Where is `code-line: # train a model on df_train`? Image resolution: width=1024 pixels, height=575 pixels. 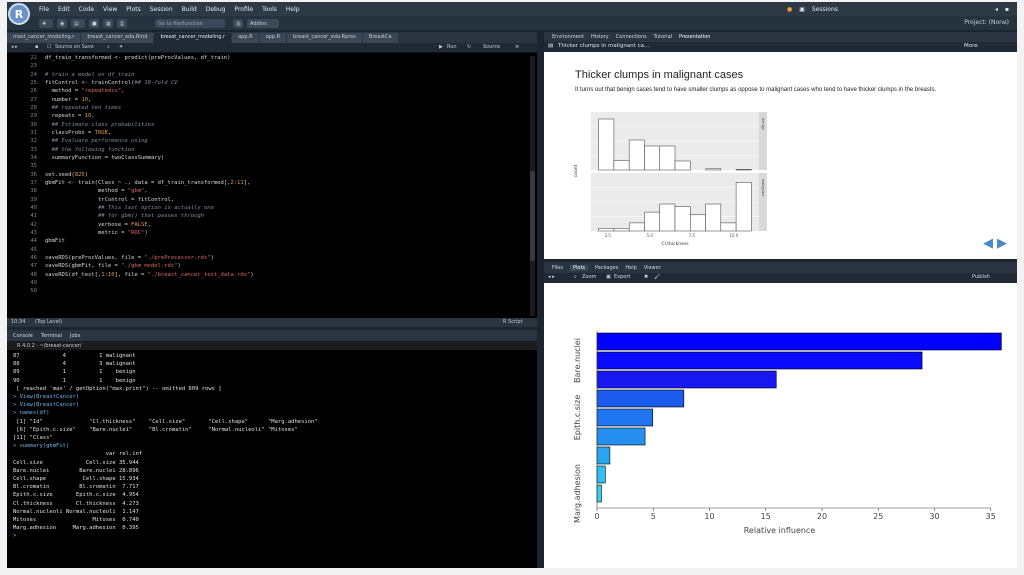
code-line: # train a model on df_train is located at coordinates (149, 75).